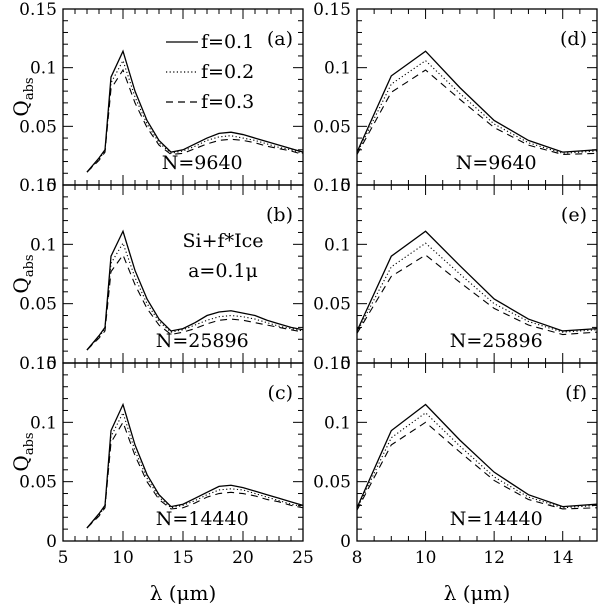 The image size is (600, 608). What do you see at coordinates (574, 215) in the screenshot?
I see `panel-label: (e)` at bounding box center [574, 215].